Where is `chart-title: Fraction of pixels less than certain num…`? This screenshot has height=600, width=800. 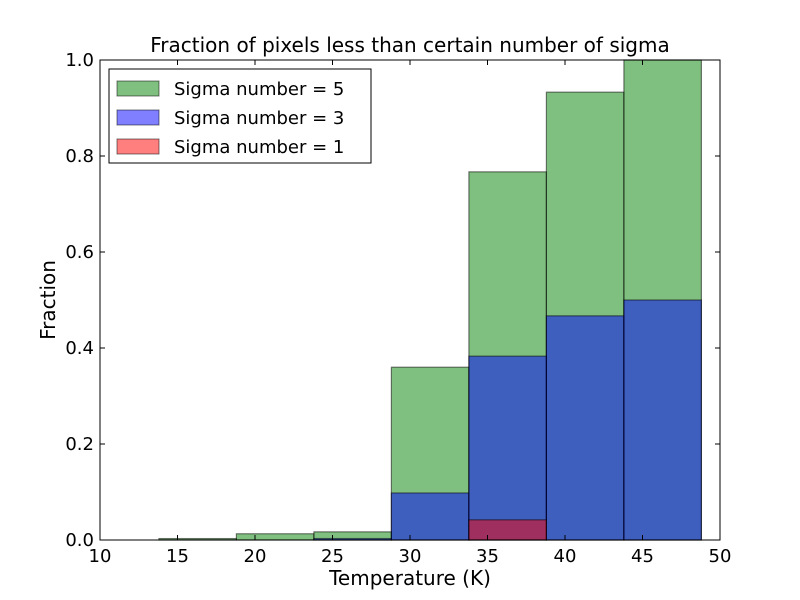 chart-title: Fraction of pixels less than certain num… is located at coordinates (409, 45).